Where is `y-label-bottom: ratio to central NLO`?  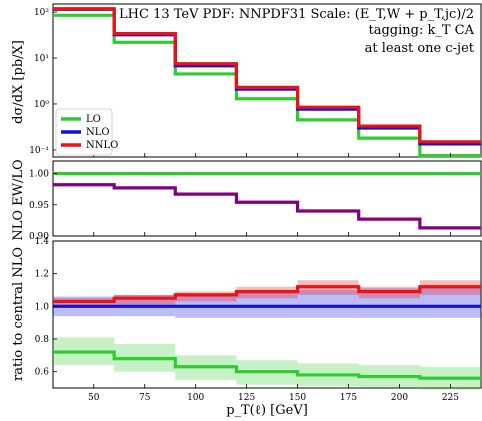
y-label-bottom: ratio to central NLO is located at coordinates (18, 314).